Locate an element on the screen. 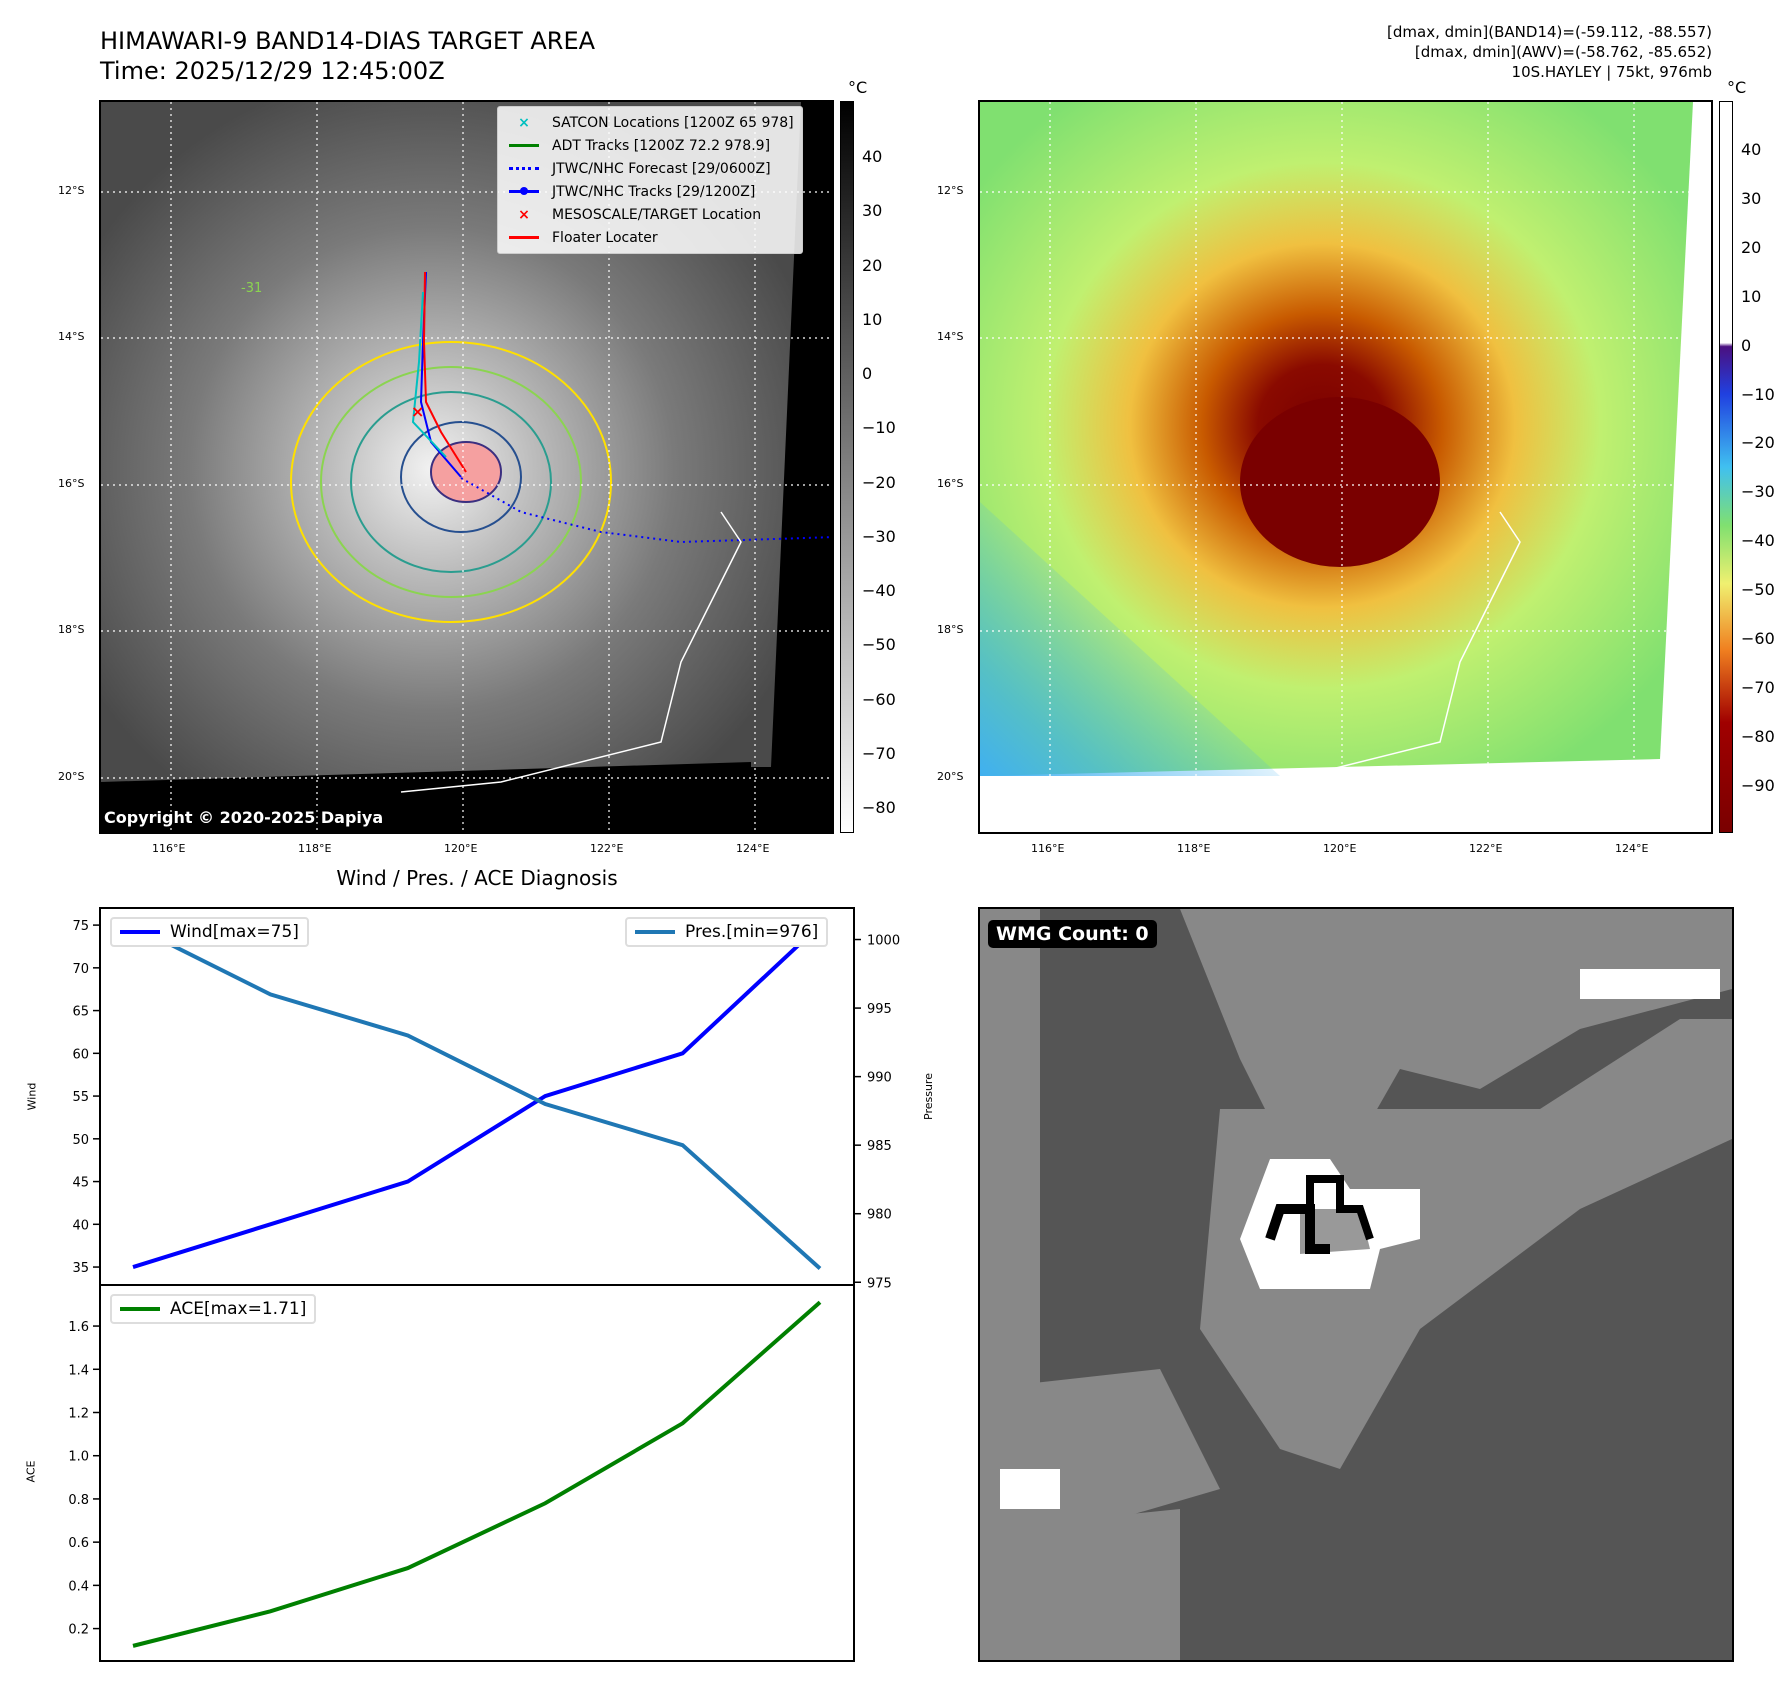 This screenshot has height=1690, width=1792. ace-tick-label: 1.4 is located at coordinates (78, 1370).